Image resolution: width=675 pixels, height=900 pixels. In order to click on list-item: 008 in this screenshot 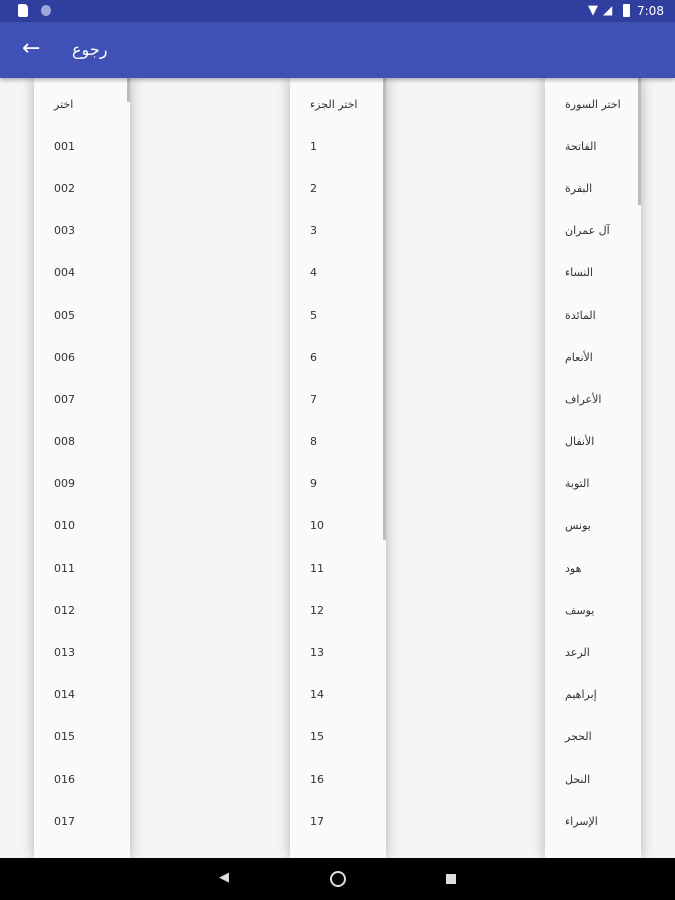, I will do `click(64, 442)`.